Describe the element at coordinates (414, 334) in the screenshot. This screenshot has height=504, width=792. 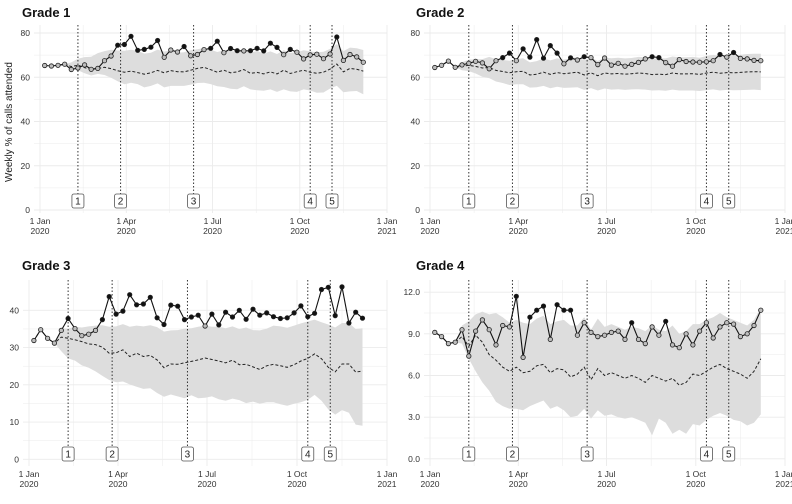
I see `y-tick-label: 9.0` at that location.